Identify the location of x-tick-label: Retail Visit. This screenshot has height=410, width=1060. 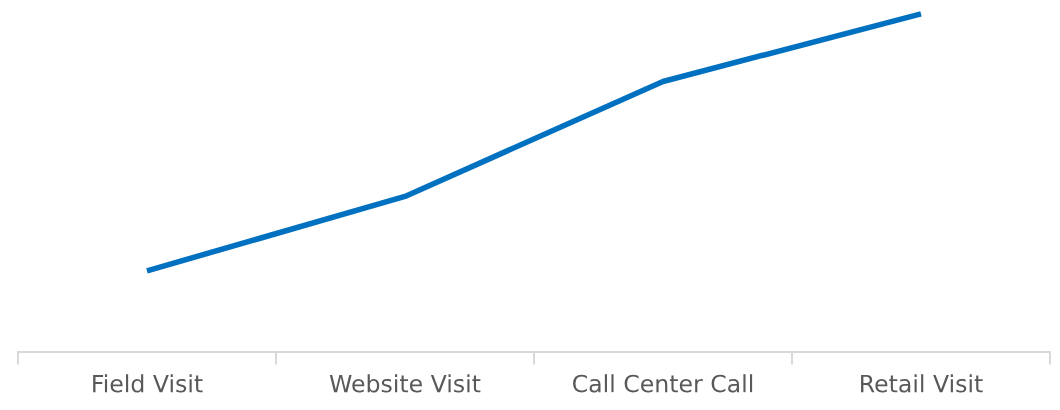
(922, 383).